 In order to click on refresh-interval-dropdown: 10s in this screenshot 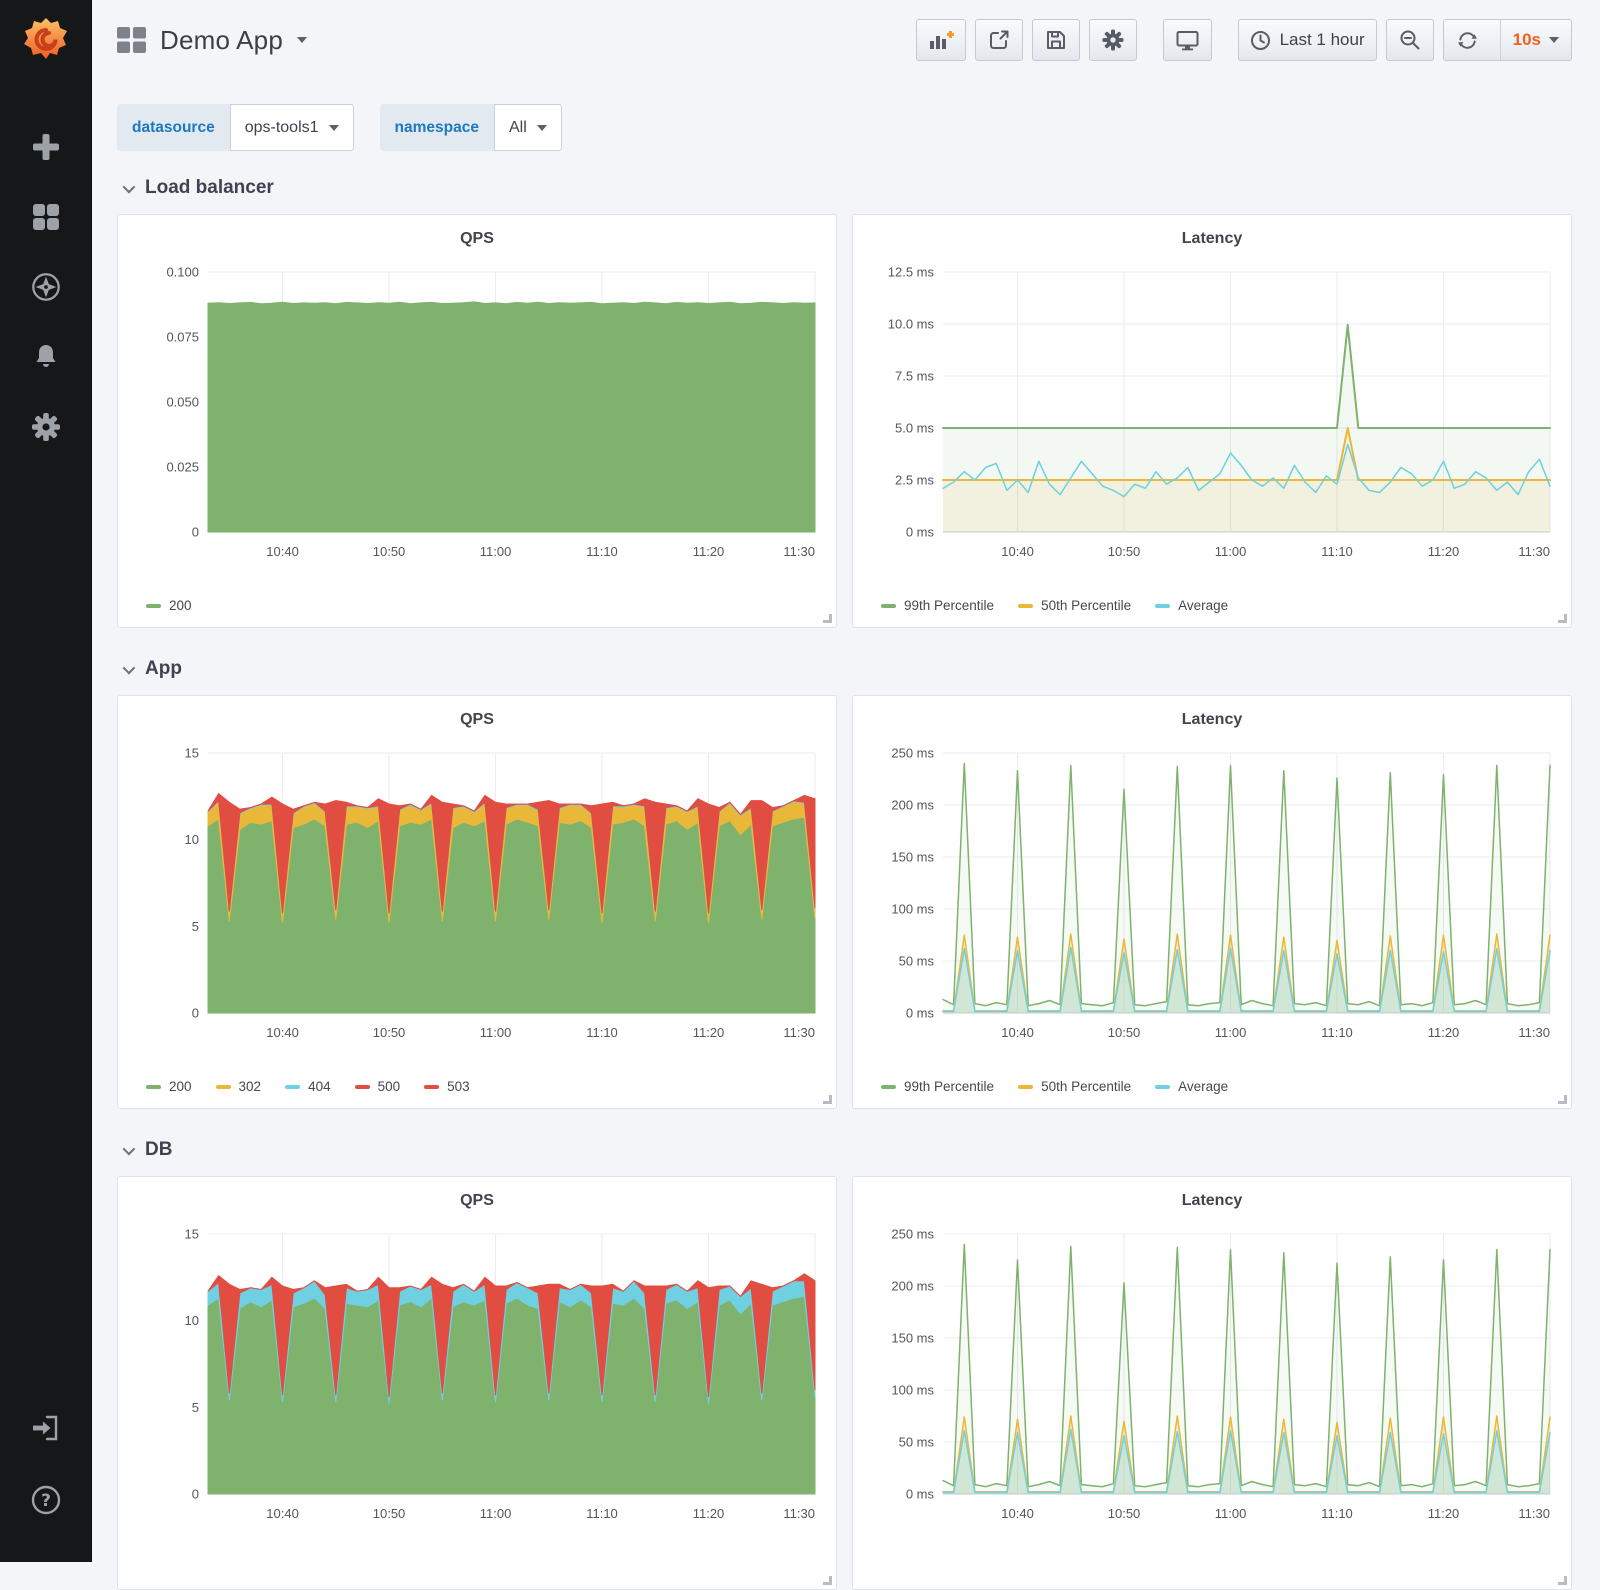, I will do `click(1535, 40)`.